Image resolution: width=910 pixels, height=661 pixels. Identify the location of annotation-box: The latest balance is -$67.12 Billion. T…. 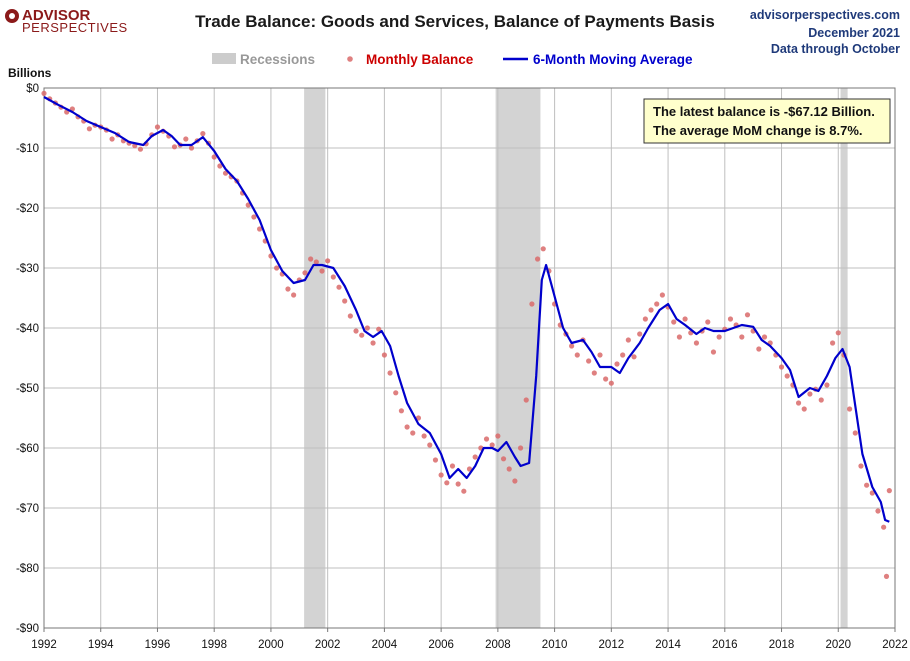
(767, 121).